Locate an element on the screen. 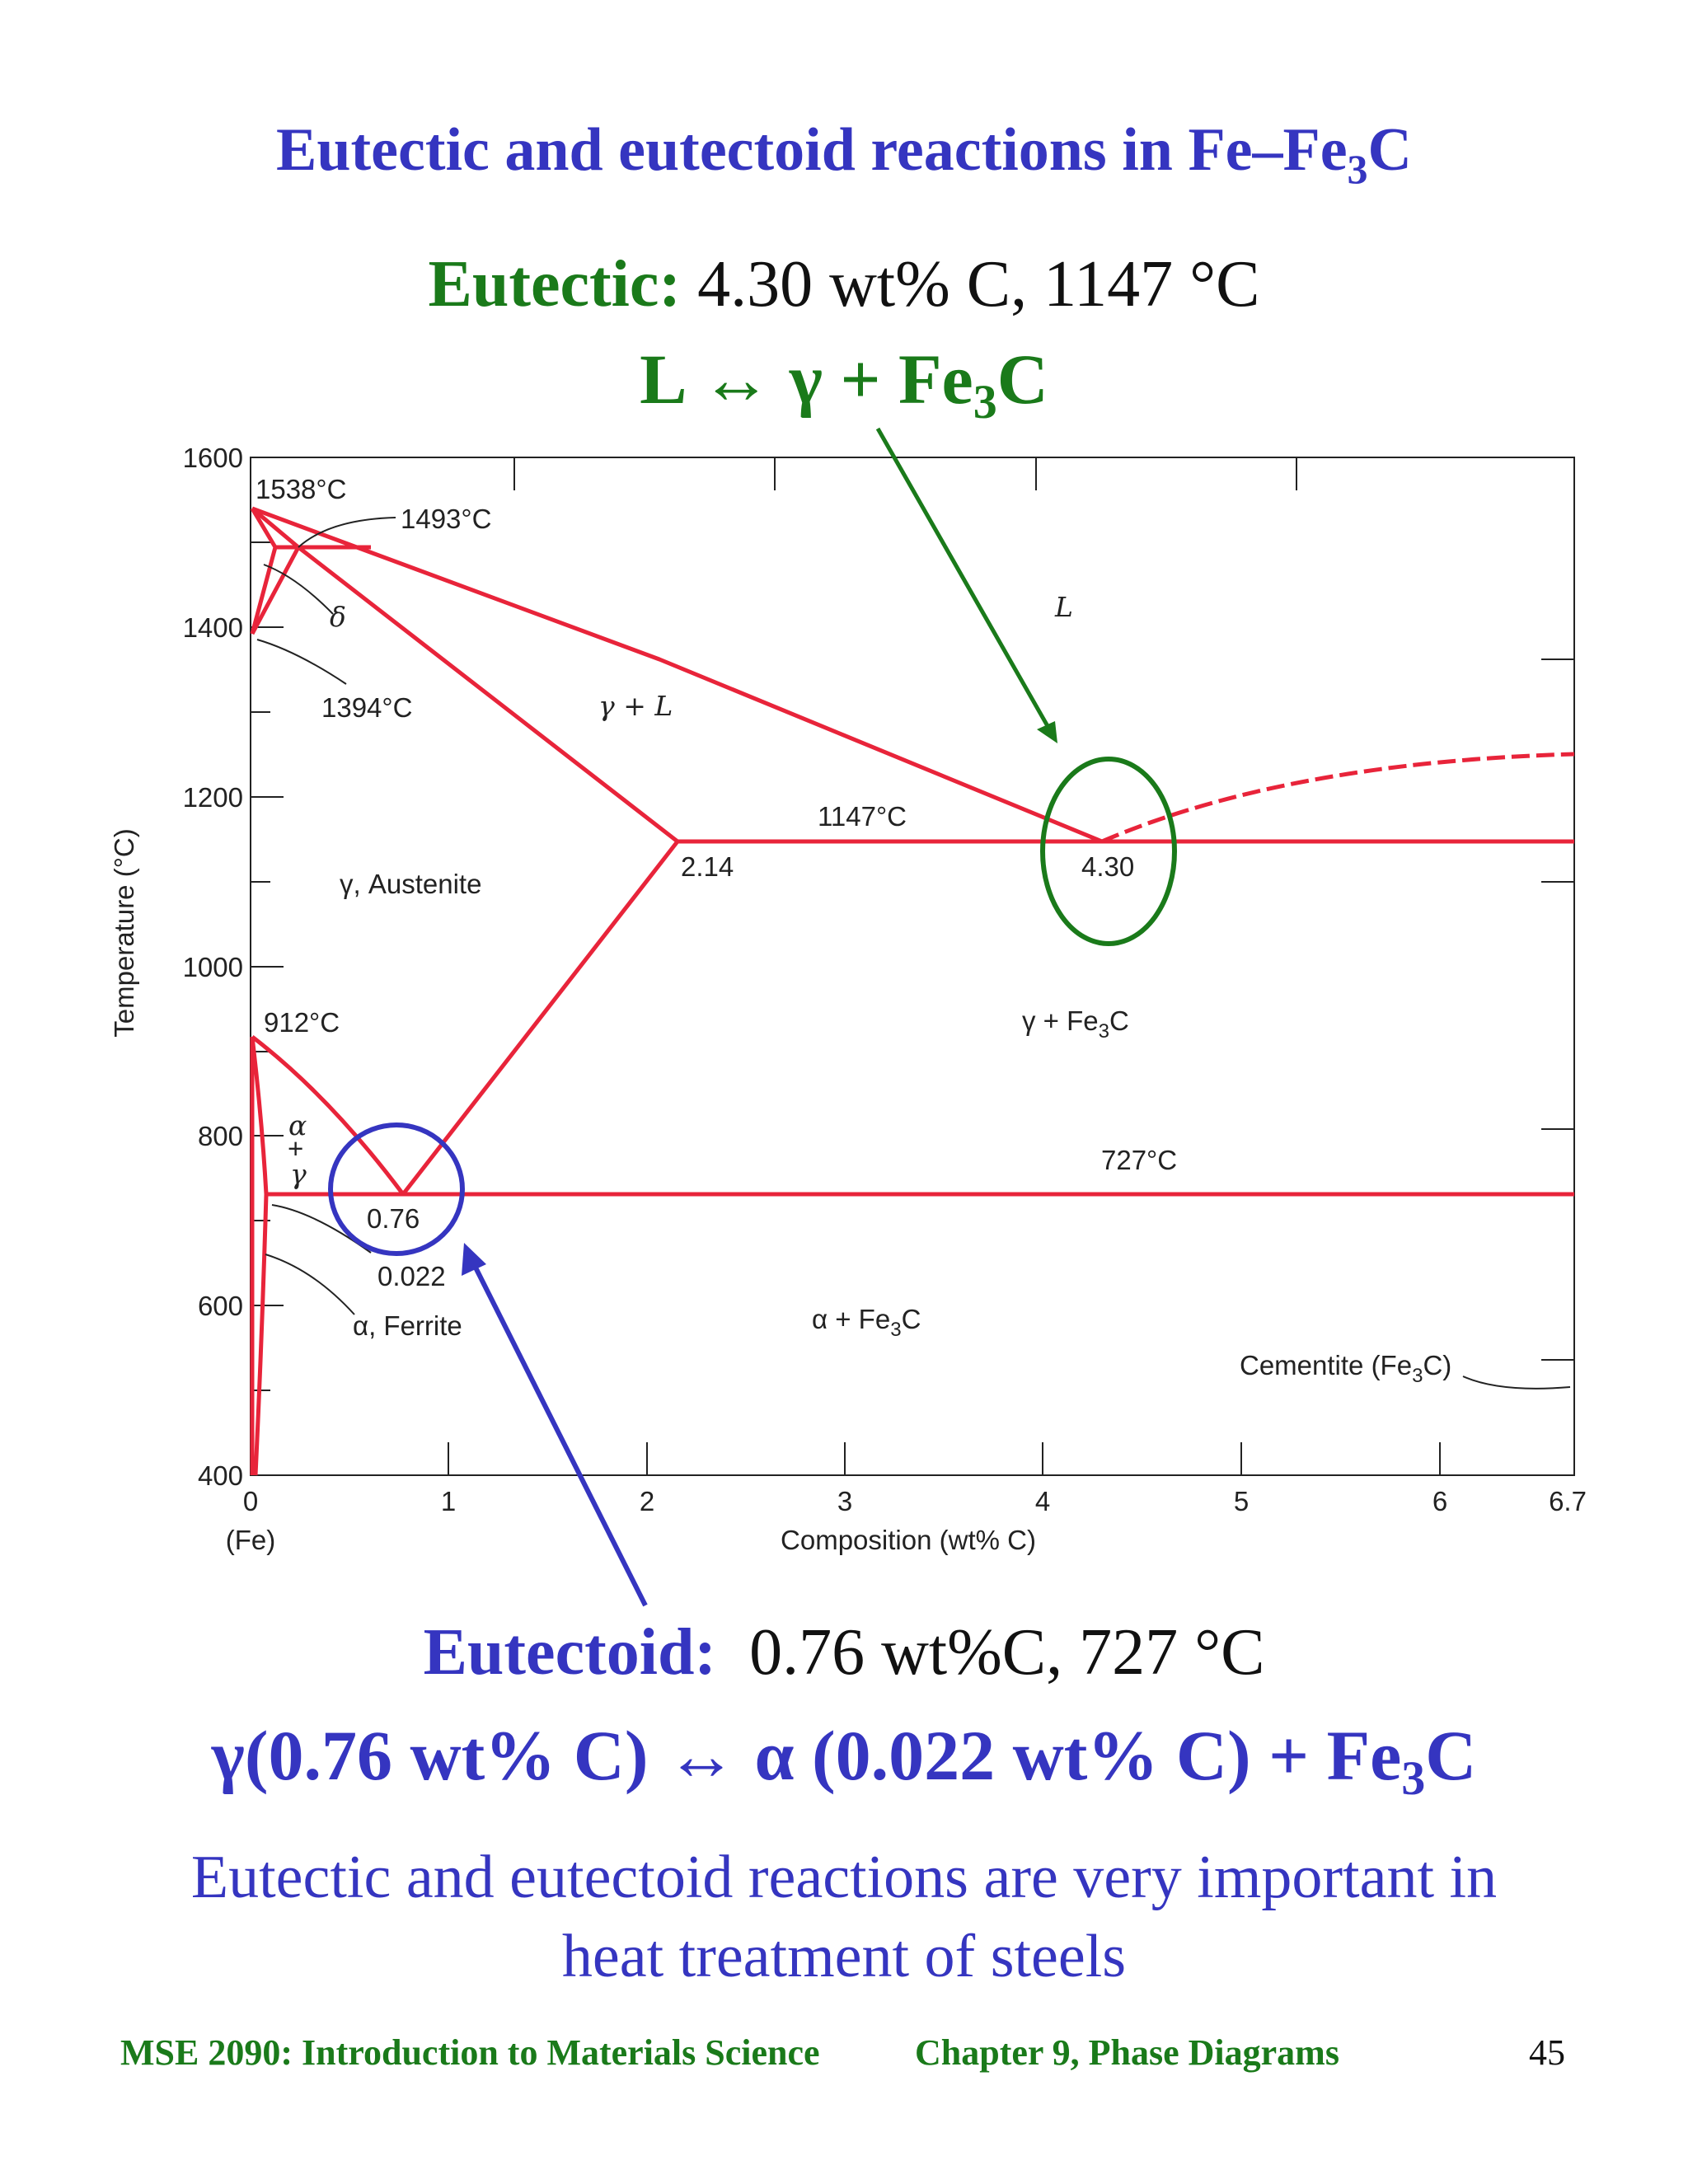 Image resolution: width=1688 pixels, height=2184 pixels. label-4-30: 4.30 is located at coordinates (1107, 866).